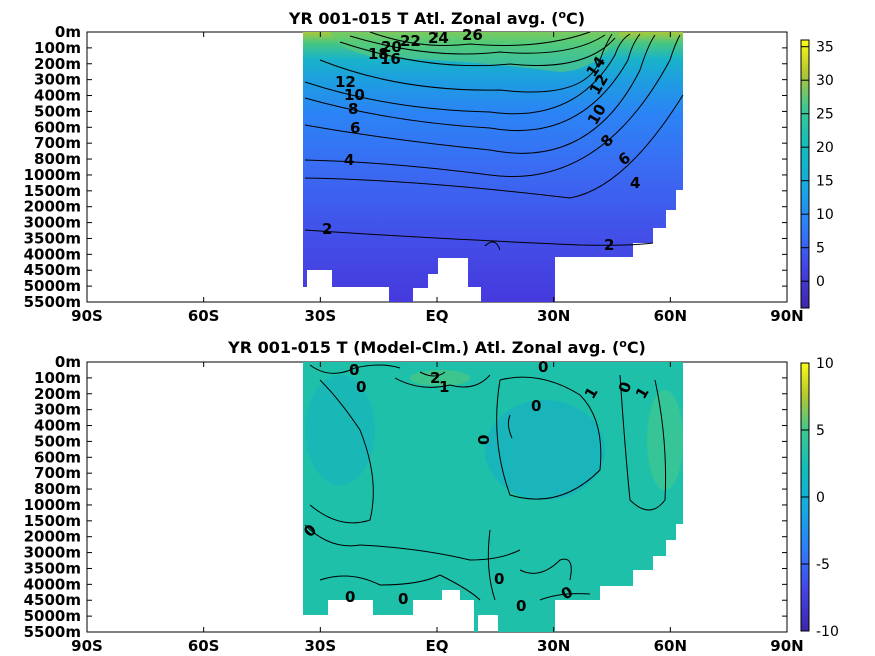 This screenshot has width=875, height=656. What do you see at coordinates (825, 148) in the screenshot?
I see `colorbar-tick-label: 20` at bounding box center [825, 148].